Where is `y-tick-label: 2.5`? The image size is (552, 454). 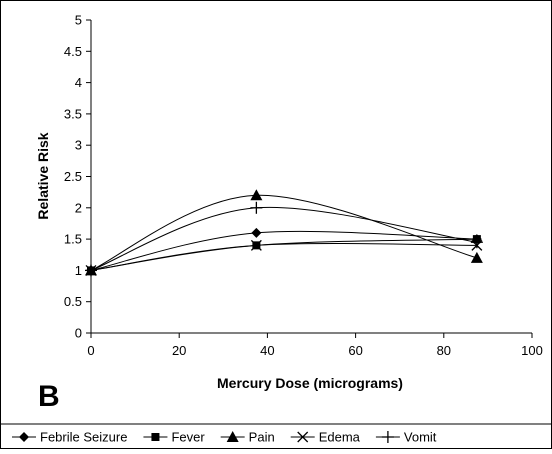
y-tick-label: 2.5 is located at coordinates (73, 176).